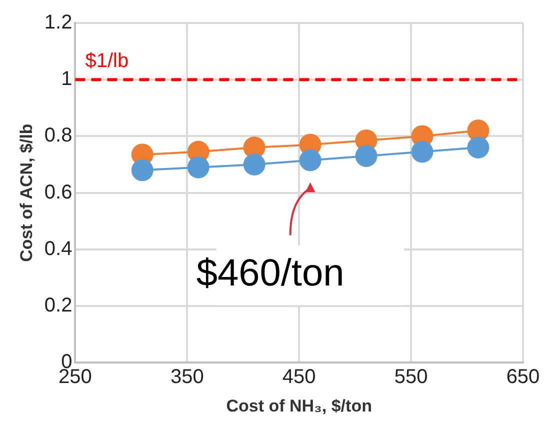 The width and height of the screenshot is (551, 434). Describe the element at coordinates (270, 273) in the screenshot. I see `annotation: $460/ton` at that location.